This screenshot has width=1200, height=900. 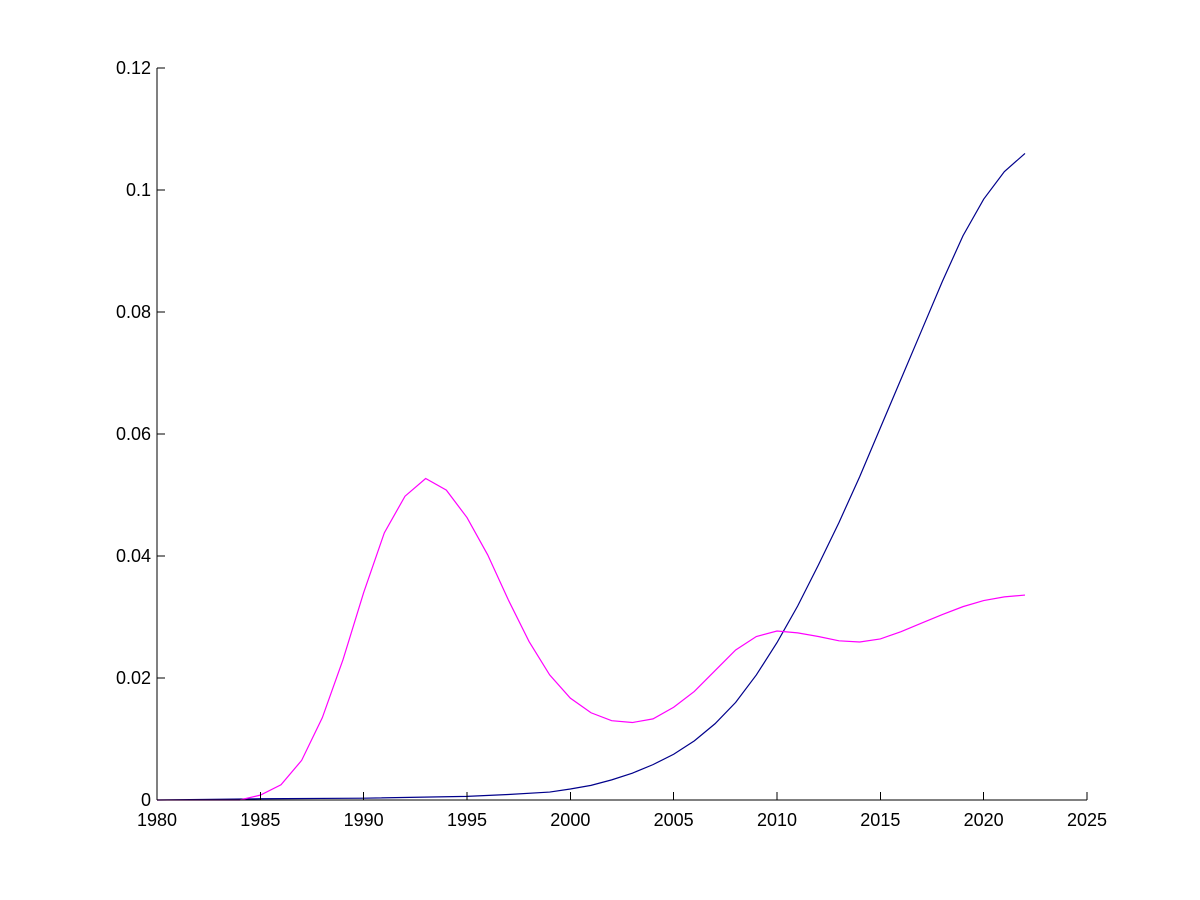 I want to click on y-ticks: 0 0.02 0.04 0.06 0.08 0.1 0.12, so click(x=140, y=434).